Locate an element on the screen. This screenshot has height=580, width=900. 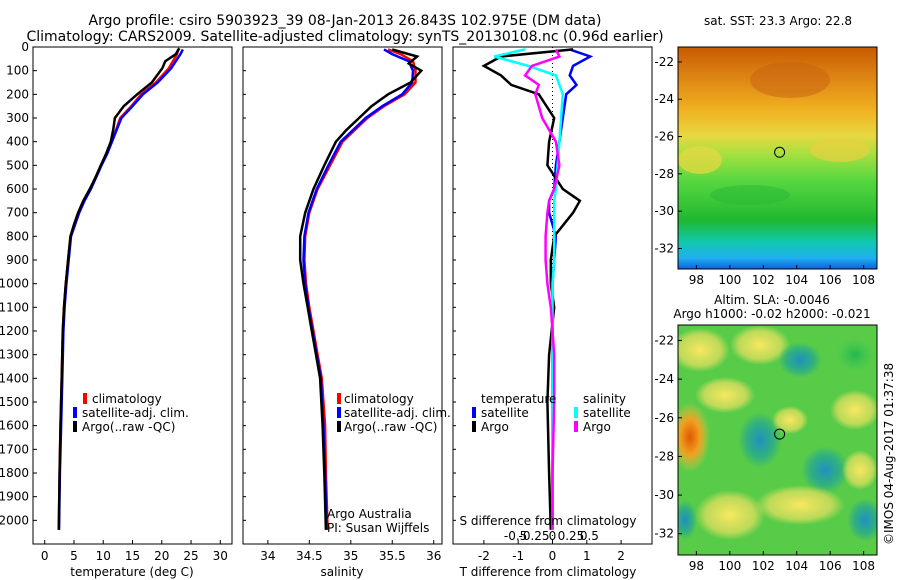
temperature-series is located at coordinates (120, 288).